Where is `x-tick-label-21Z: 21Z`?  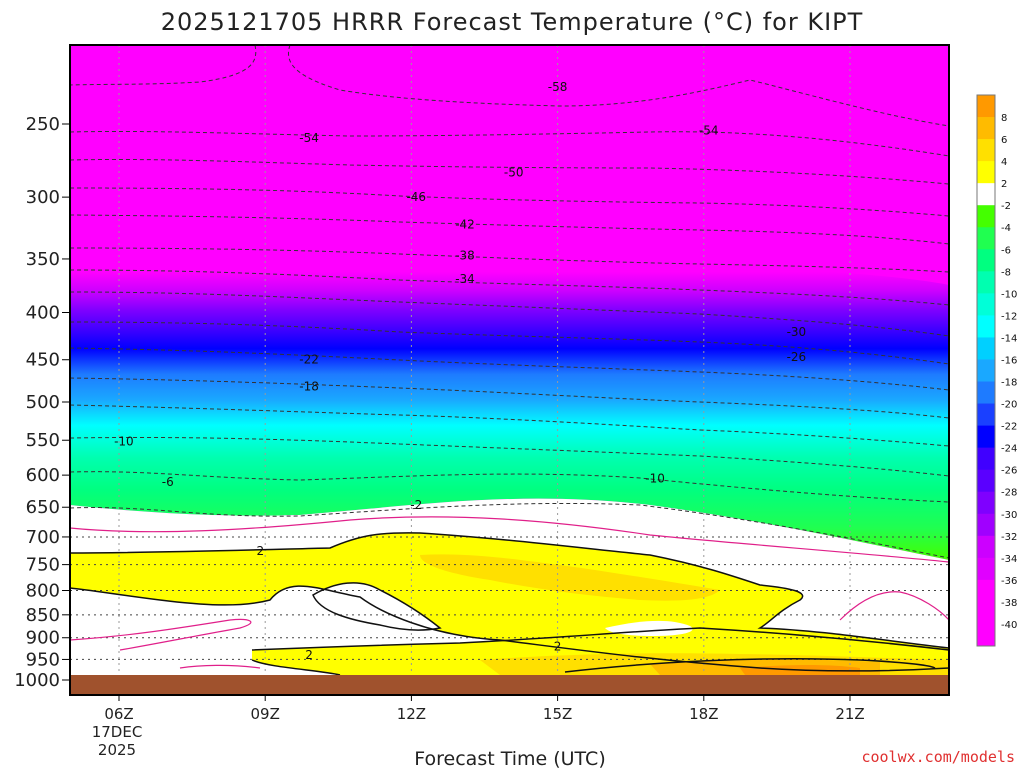 x-tick-label-21Z: 21Z is located at coordinates (849, 714).